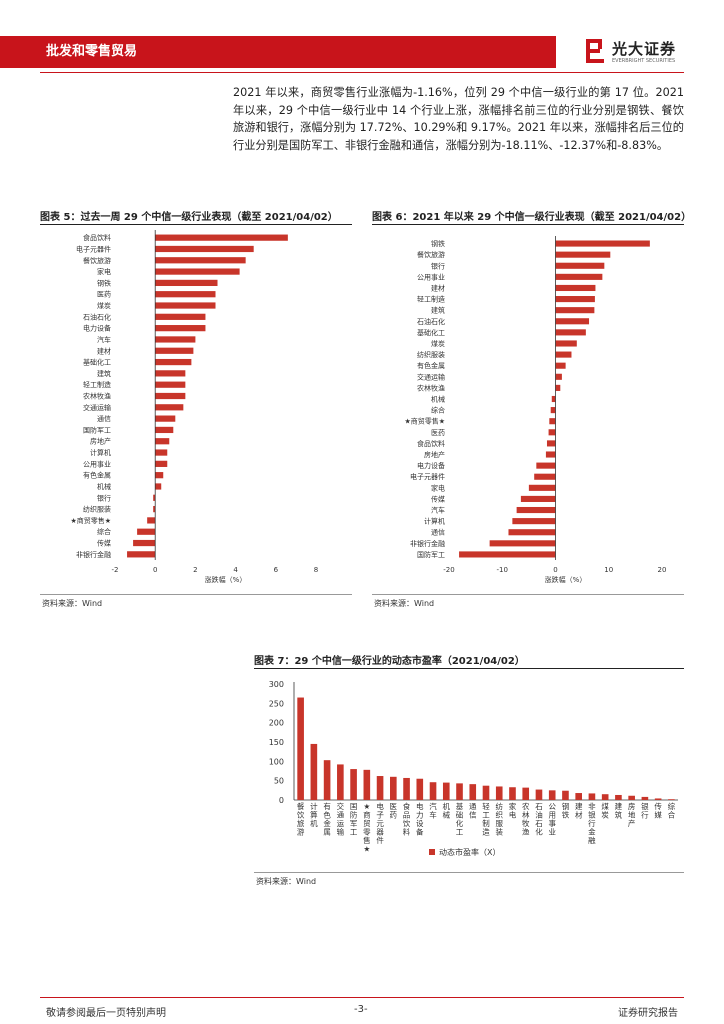 The width and height of the screenshot is (724, 1024). I want to click on fig6-category-label: 有色金属, so click(431, 365).